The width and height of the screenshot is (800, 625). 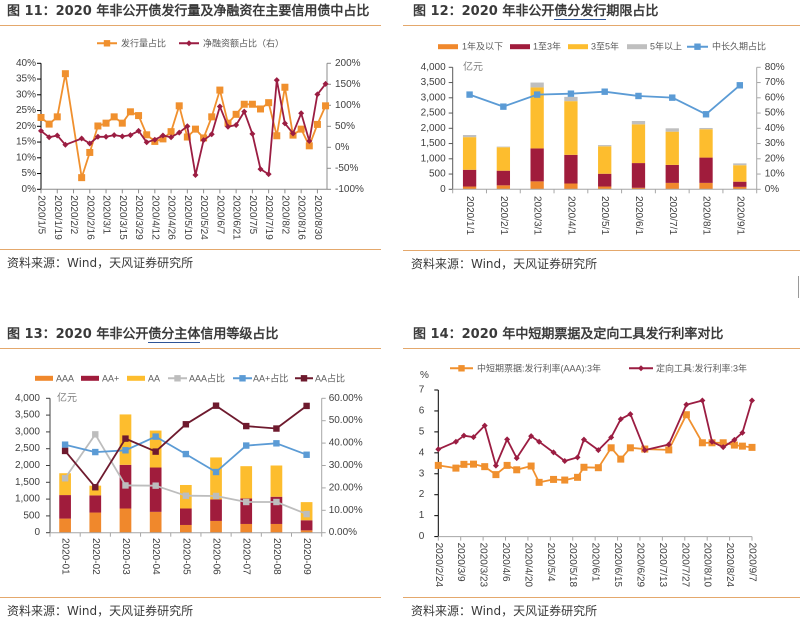 What do you see at coordinates (346, 420) in the screenshot?
I see `y-tick-label-right: 50.00%` at bounding box center [346, 420].